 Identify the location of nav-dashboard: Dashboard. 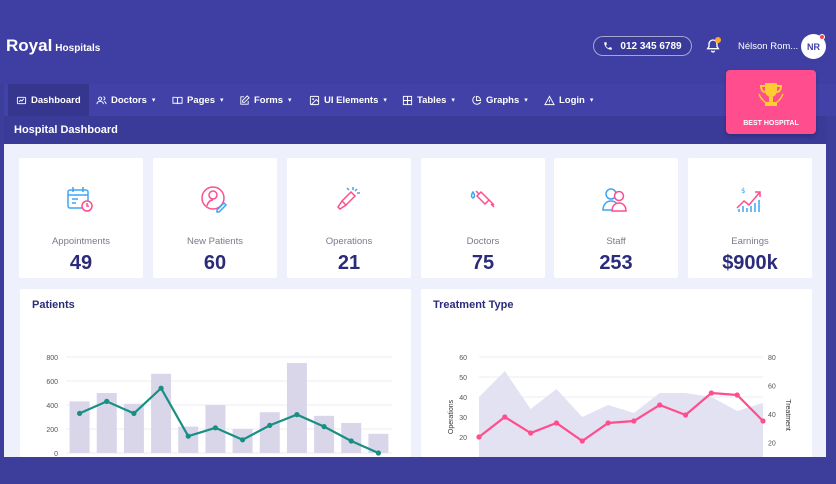
(48, 100).